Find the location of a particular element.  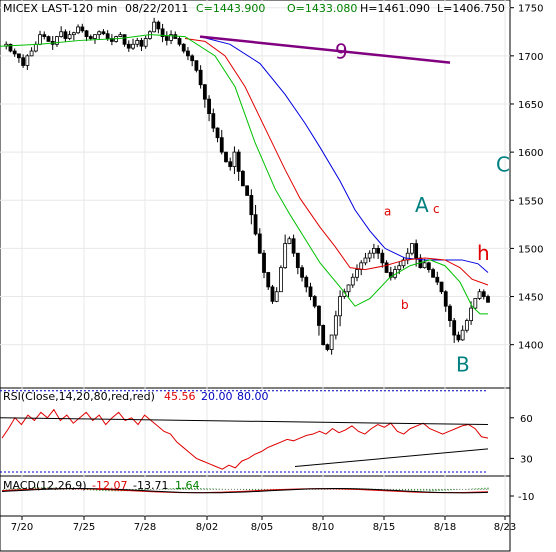

rsi-tick-label: 30 is located at coordinates (526, 459).